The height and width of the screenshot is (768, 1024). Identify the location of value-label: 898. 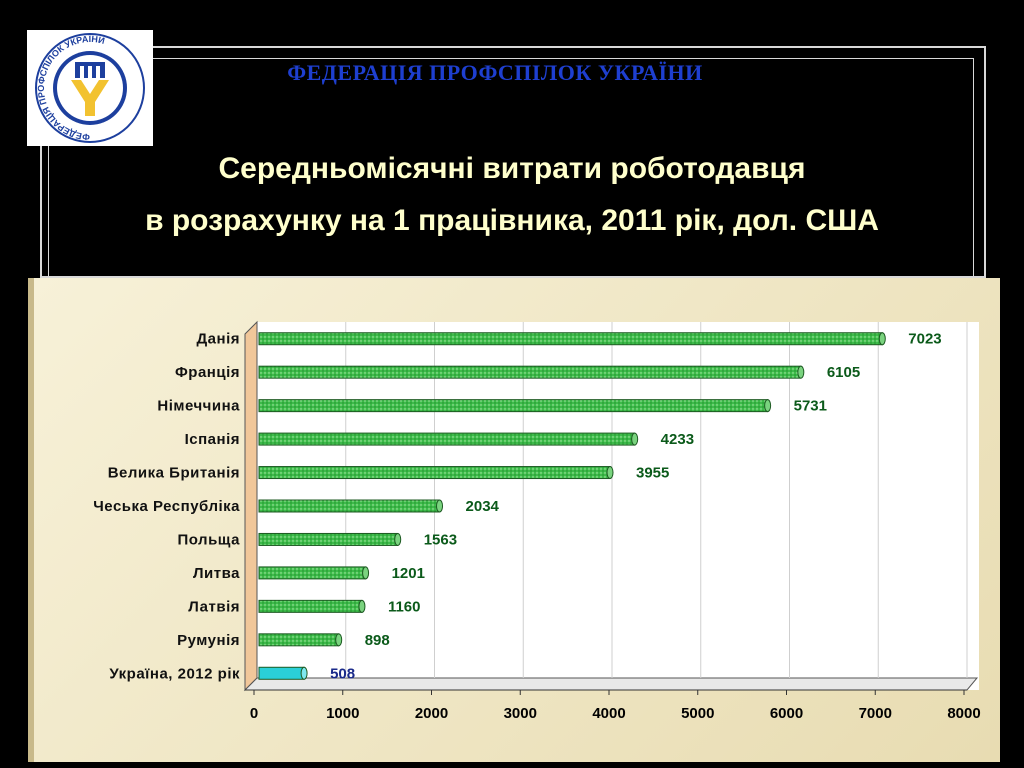
(377, 640).